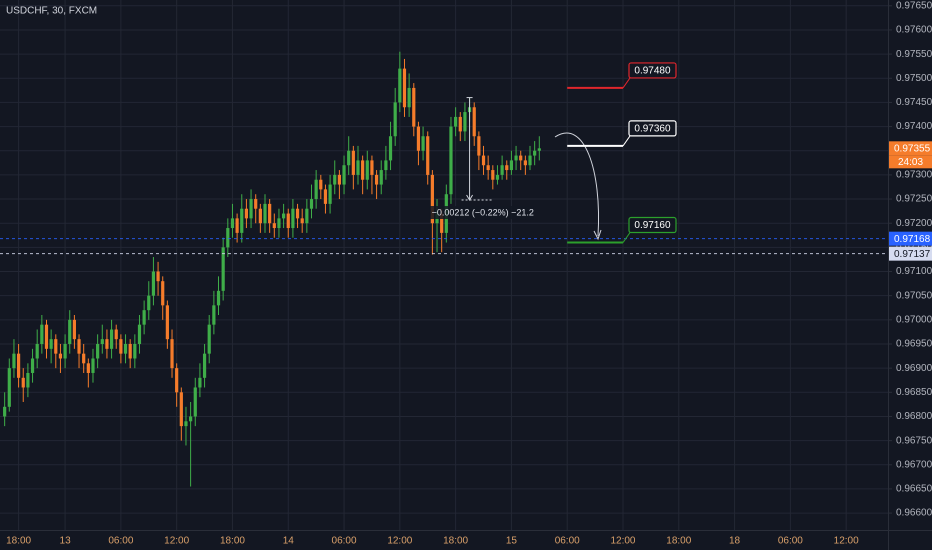 The height and width of the screenshot is (550, 932). I want to click on y-tick-label: 0.96950, so click(914, 344).